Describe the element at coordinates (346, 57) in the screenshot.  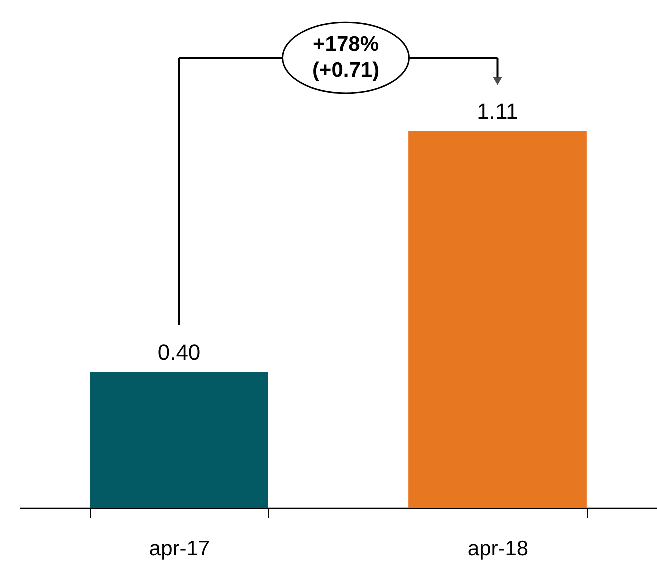
I see `text: +178% (+0.71)` at that location.